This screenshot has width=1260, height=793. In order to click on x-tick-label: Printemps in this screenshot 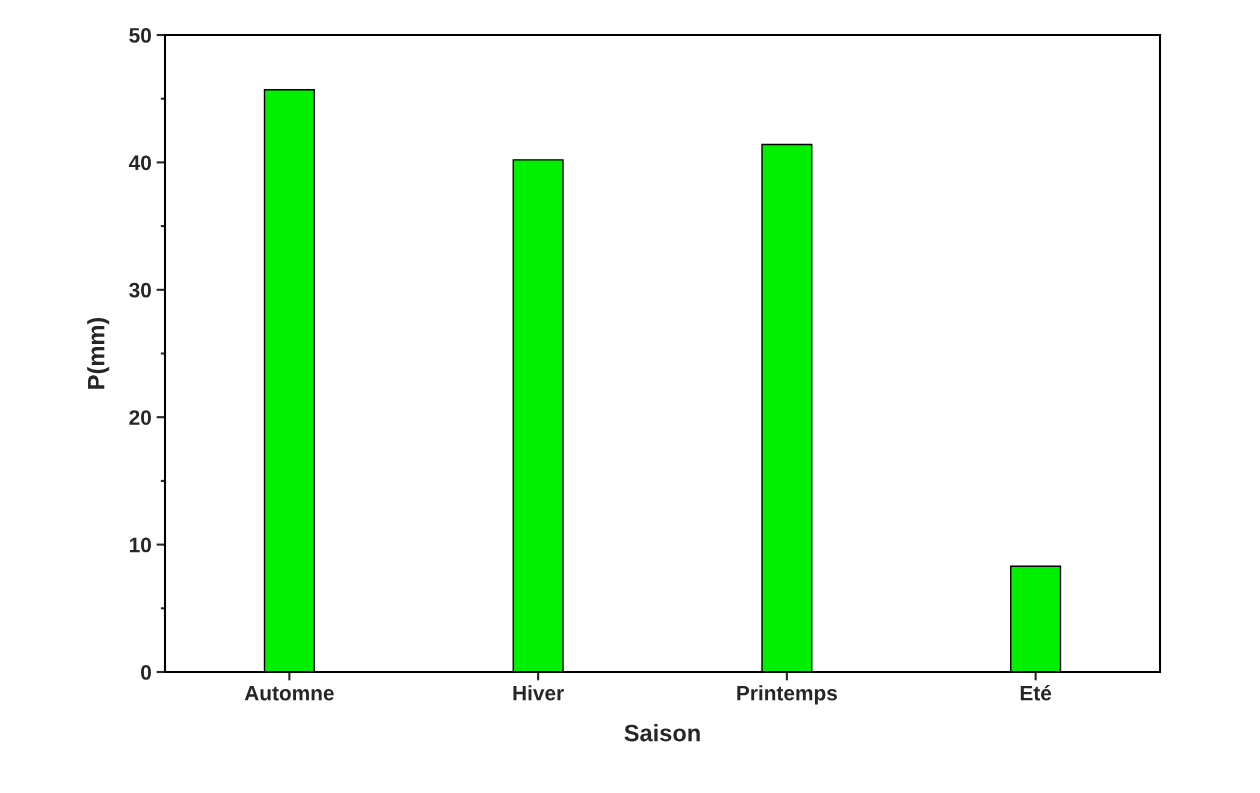, I will do `click(787, 695)`.